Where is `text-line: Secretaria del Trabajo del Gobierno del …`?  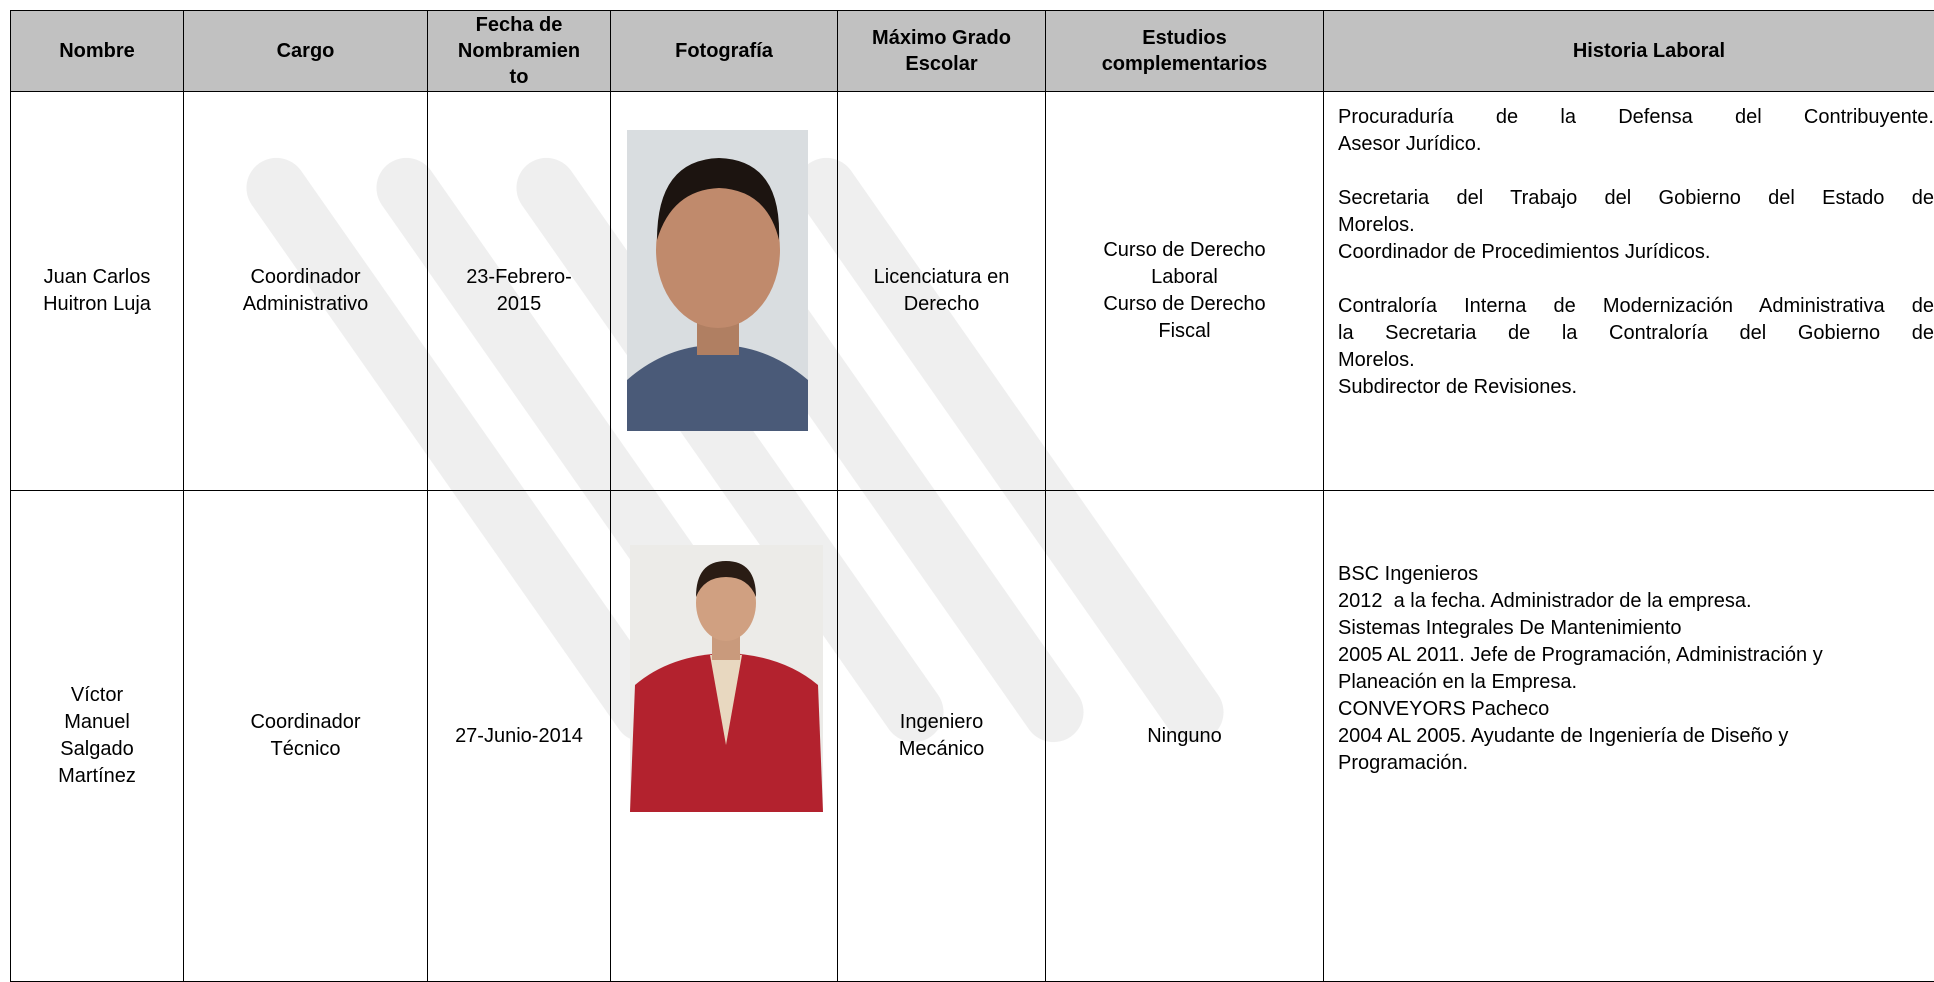 text-line: Secretaria del Trabajo del Gobierno del … is located at coordinates (1636, 198).